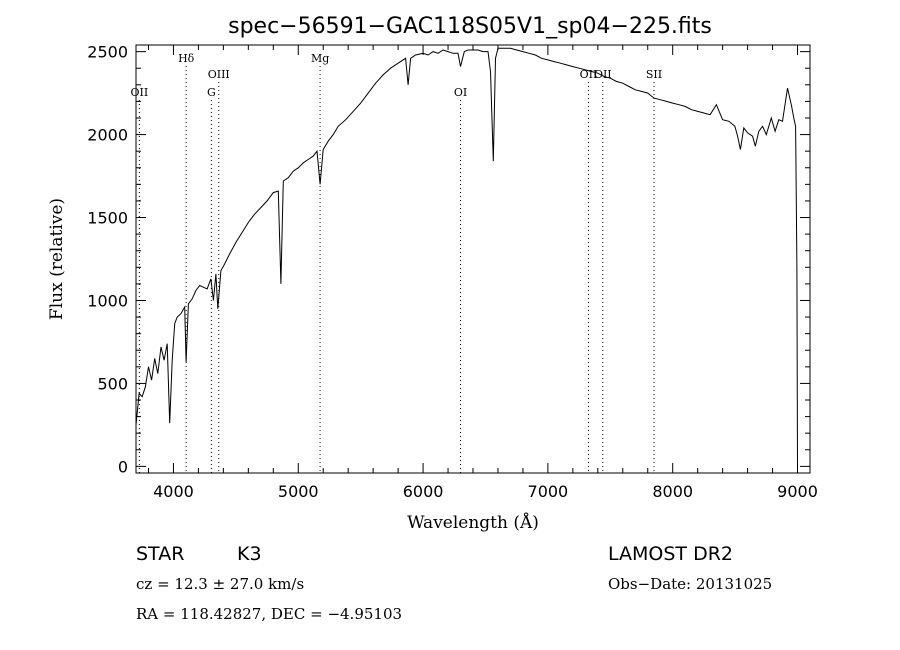  What do you see at coordinates (672, 491) in the screenshot?
I see `x-tick-label: 8000` at bounding box center [672, 491].